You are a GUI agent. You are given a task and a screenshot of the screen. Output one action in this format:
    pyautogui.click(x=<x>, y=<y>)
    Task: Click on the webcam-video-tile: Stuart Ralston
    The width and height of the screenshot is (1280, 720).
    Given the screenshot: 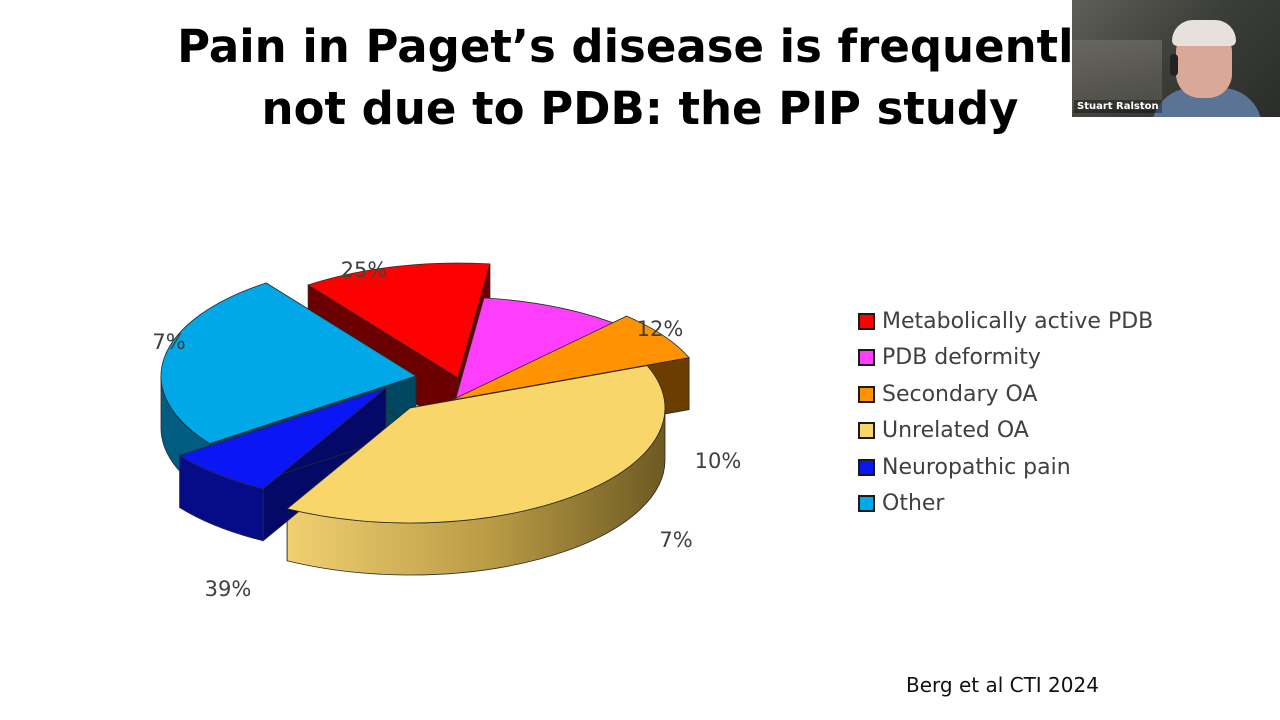 What is the action you would take?
    pyautogui.click(x=1176, y=58)
    